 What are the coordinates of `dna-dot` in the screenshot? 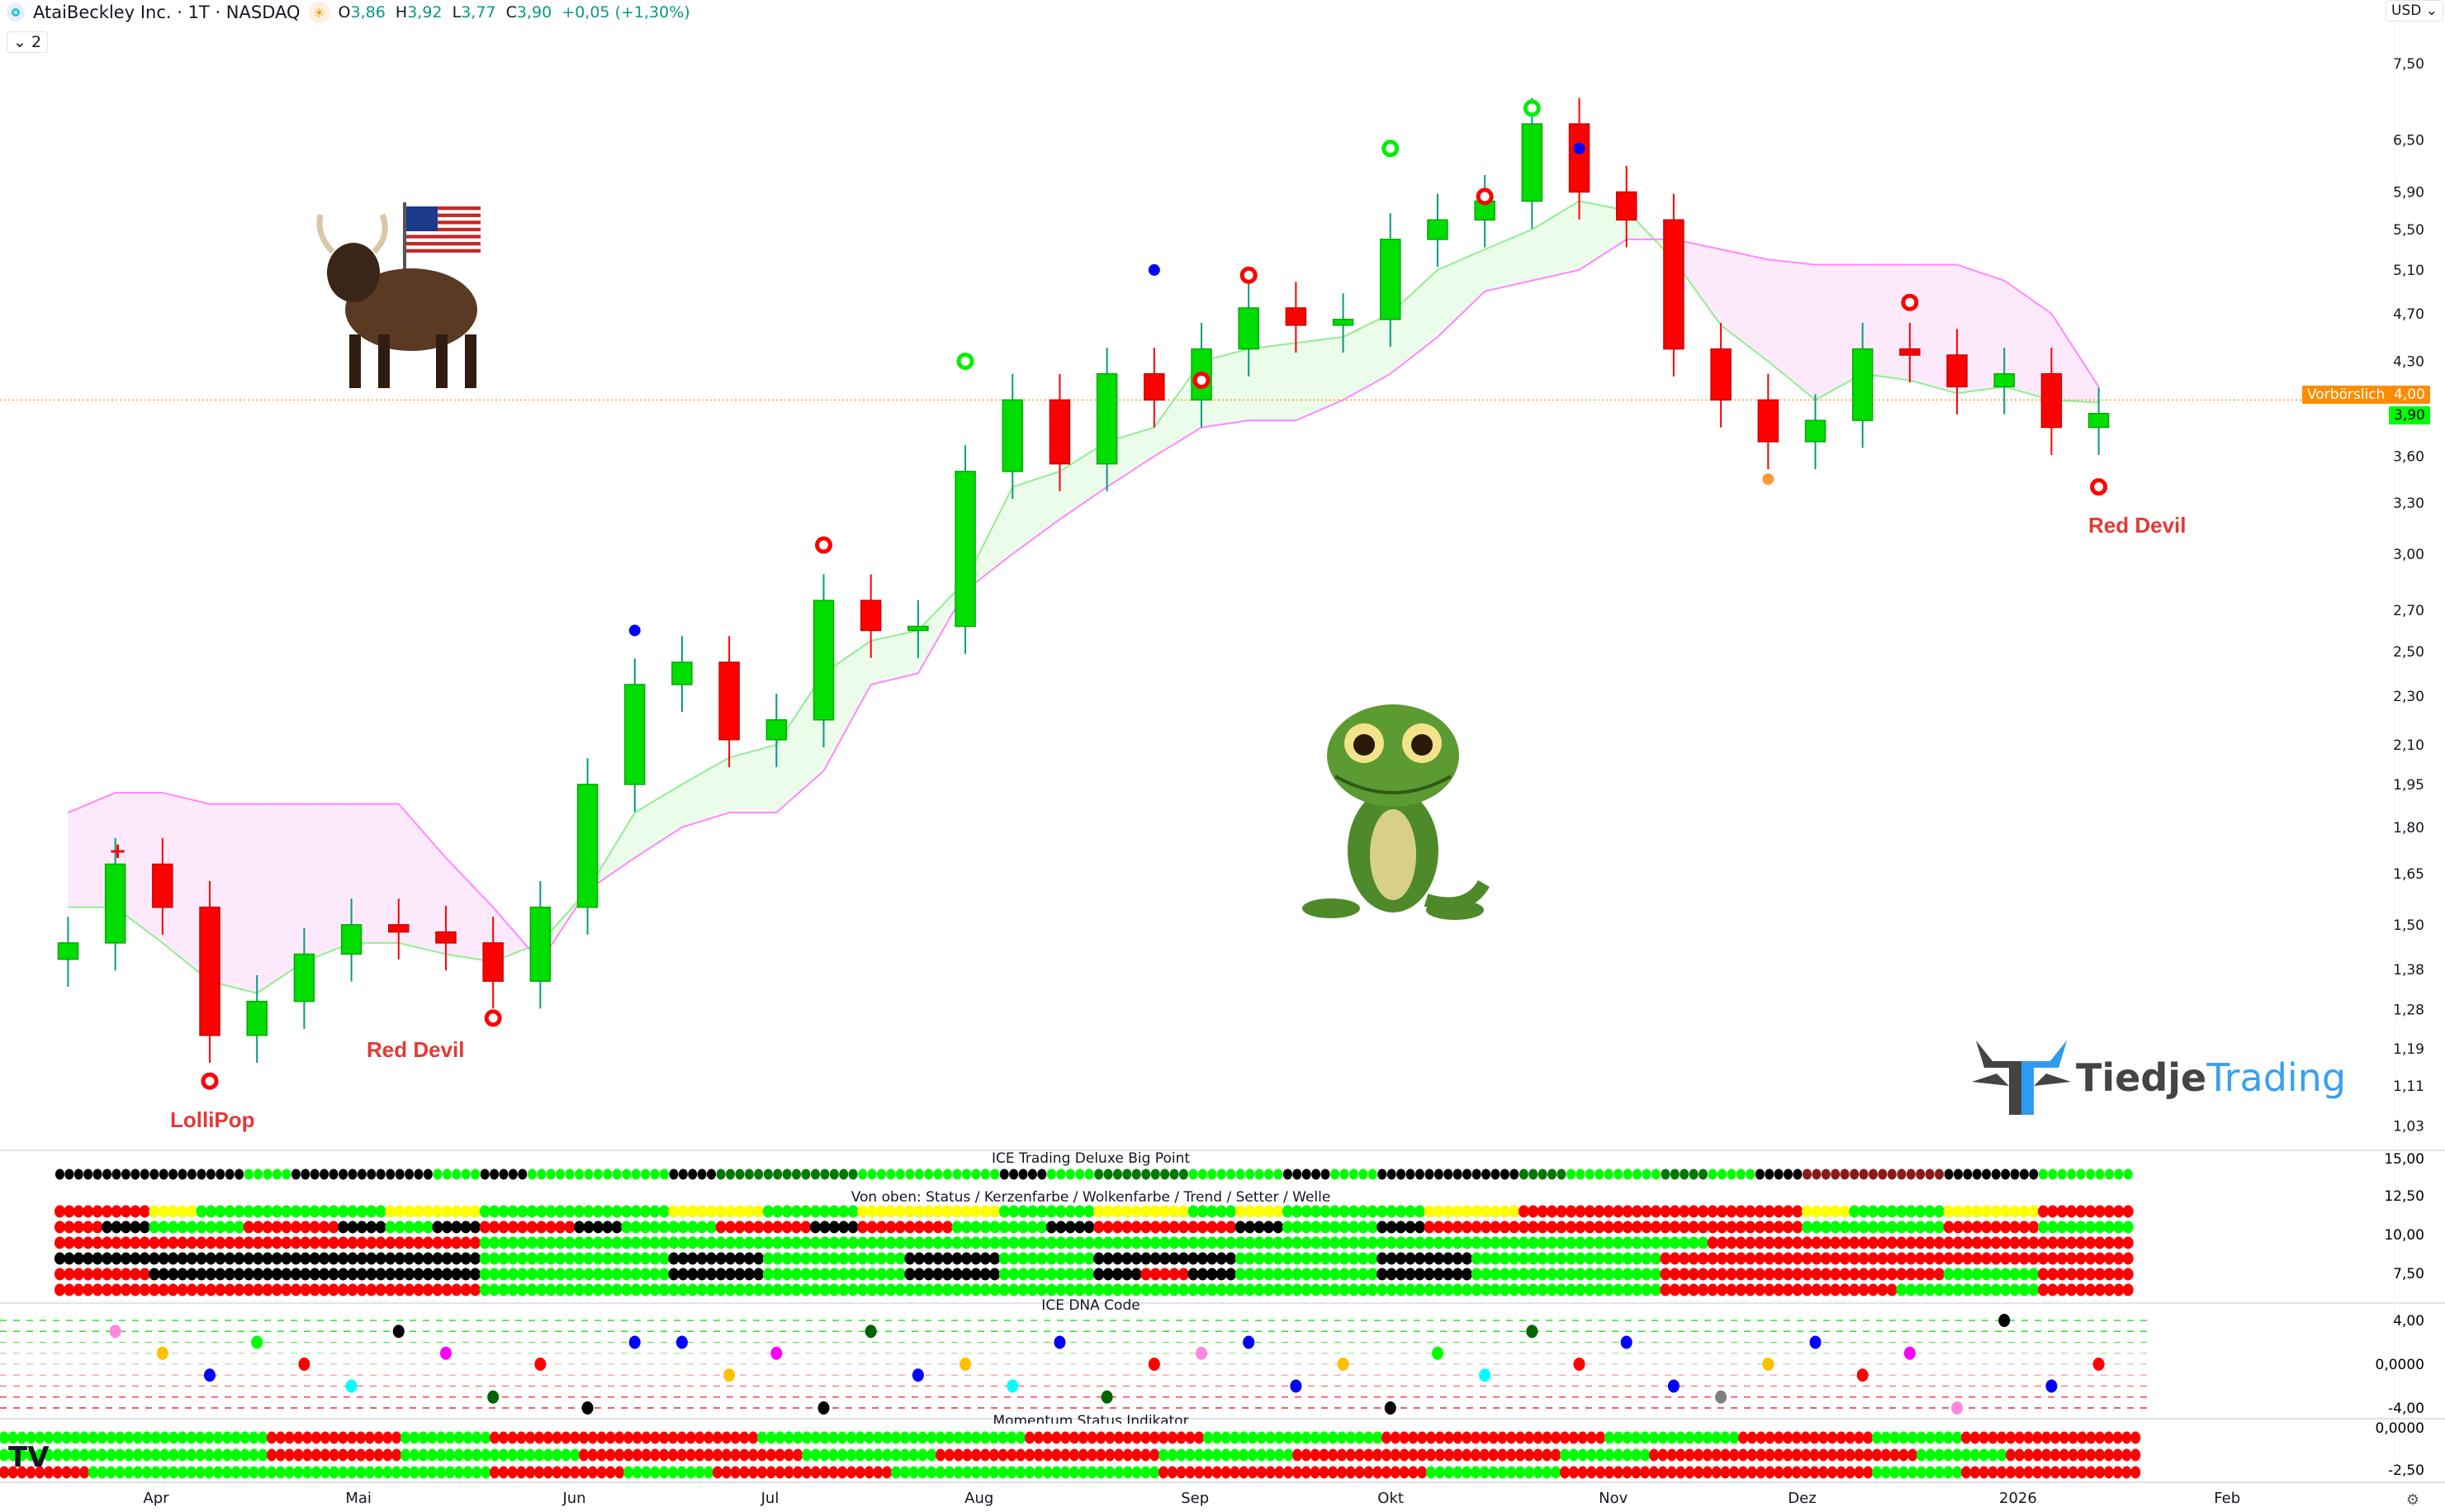 It's located at (304, 1364).